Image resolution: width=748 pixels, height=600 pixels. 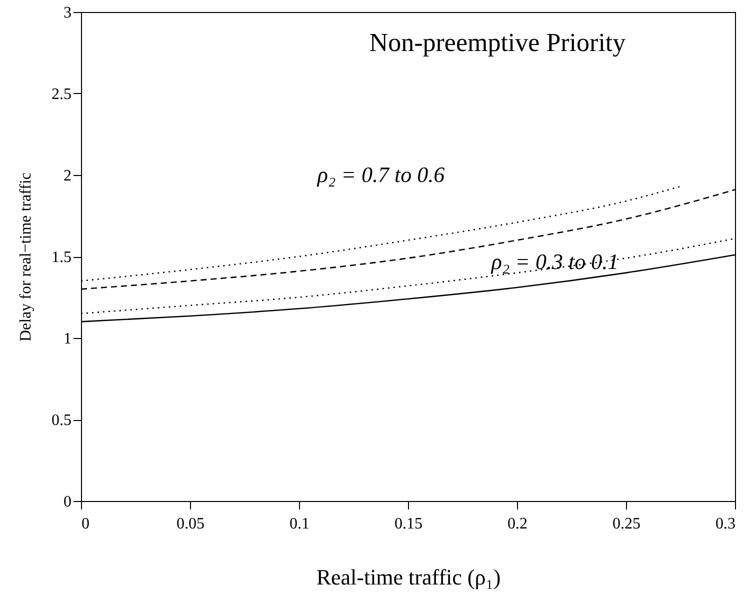 I want to click on x-tick-label: 0.3, so click(x=726, y=524).